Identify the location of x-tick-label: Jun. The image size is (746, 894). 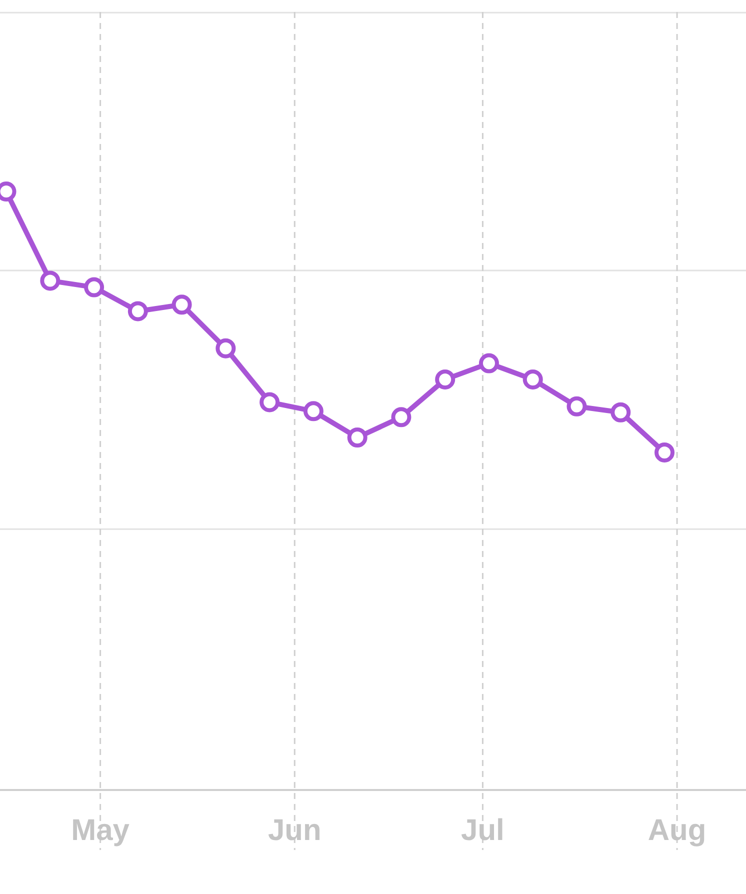
(295, 830).